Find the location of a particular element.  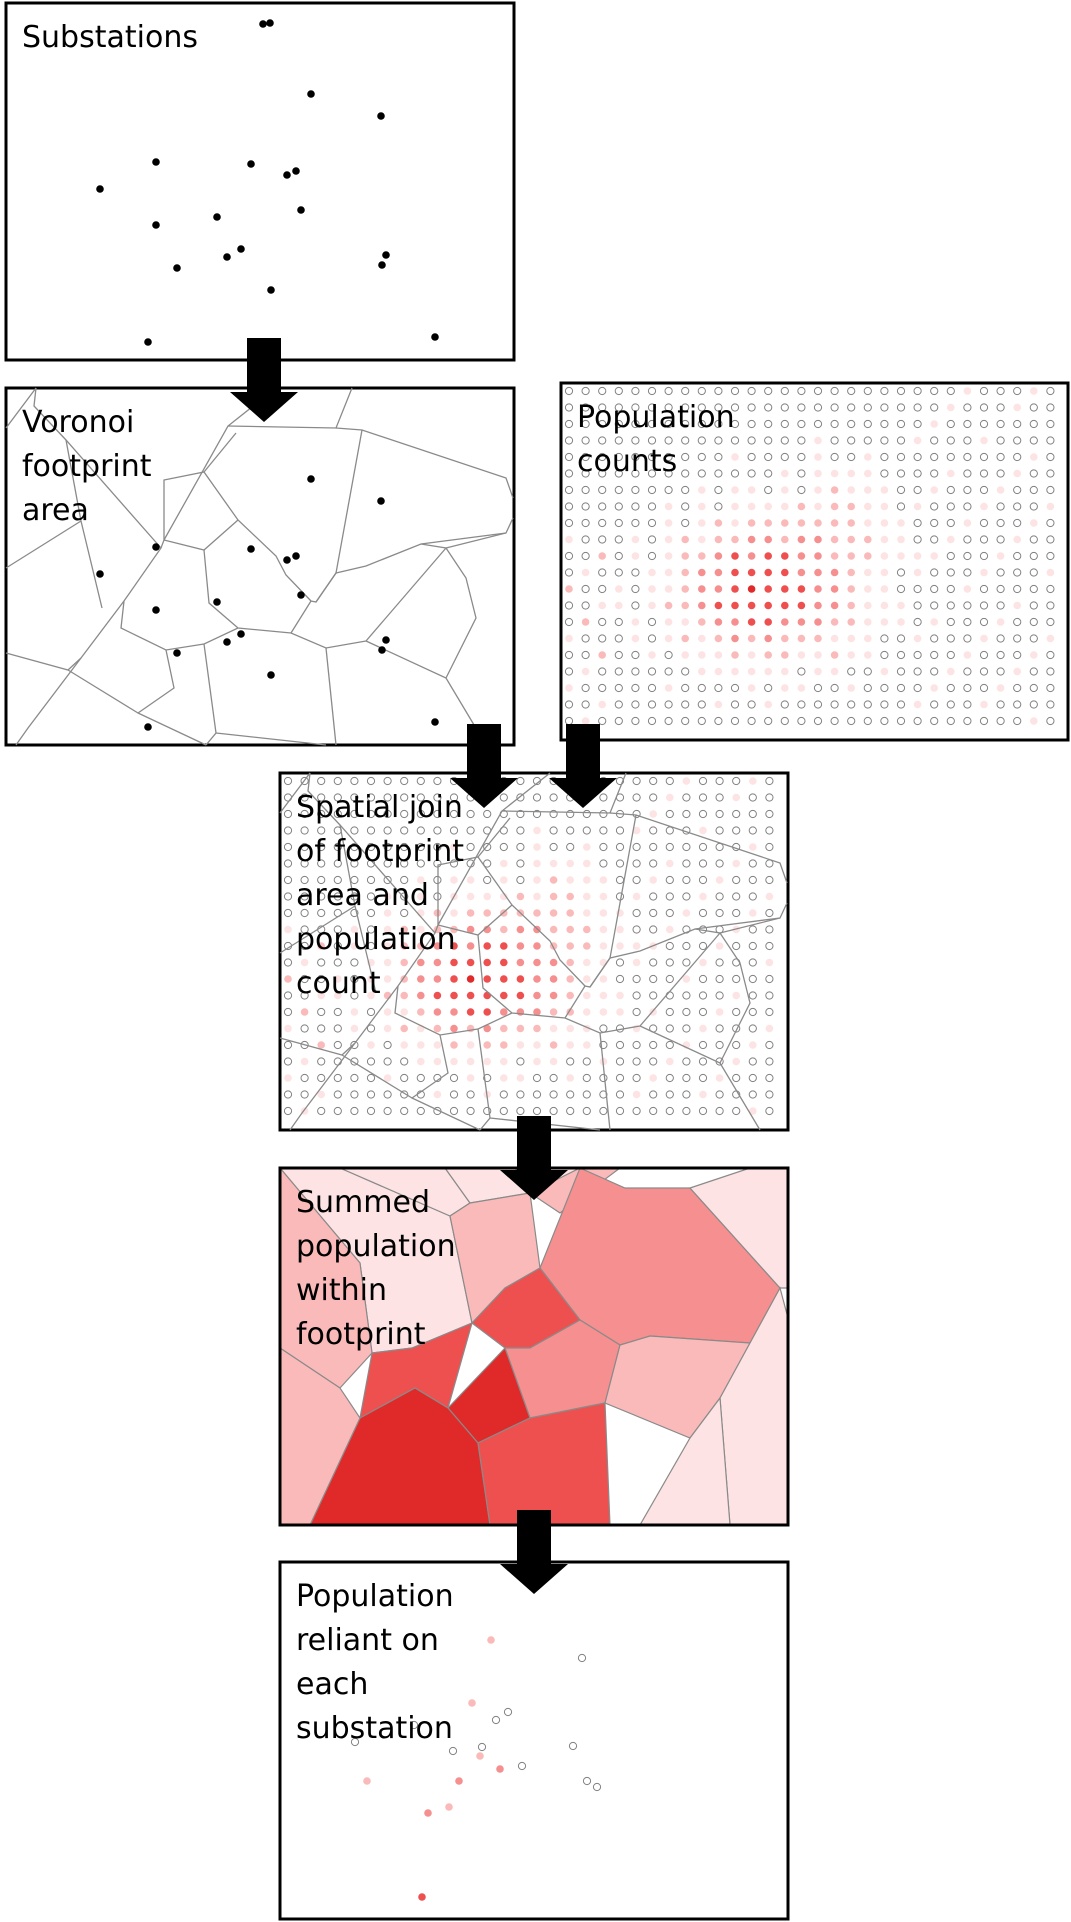

down-arrow-icon is located at coordinates (534, 1552).